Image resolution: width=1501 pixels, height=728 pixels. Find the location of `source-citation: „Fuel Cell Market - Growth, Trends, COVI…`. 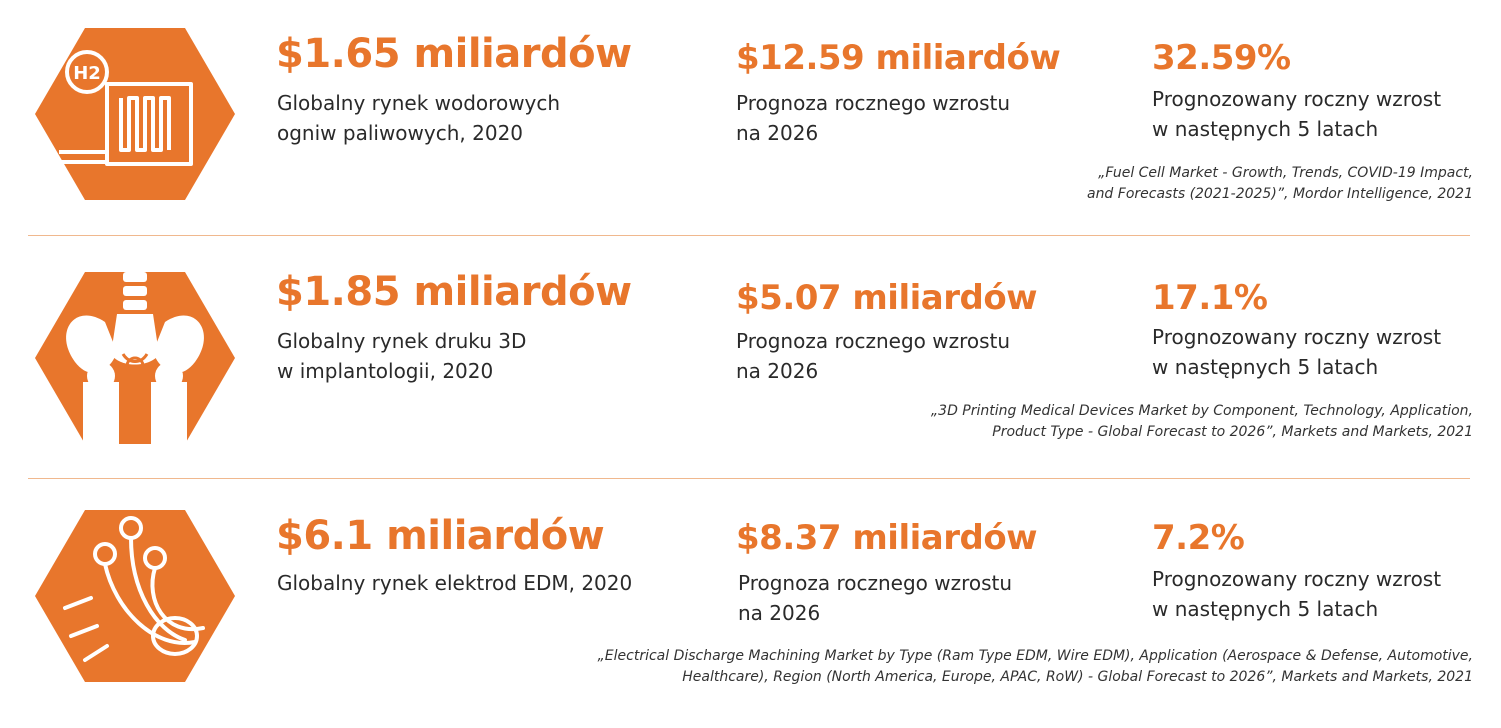

source-citation: „Fuel Cell Market - Growth, Trends, COVI… is located at coordinates (1279, 183).